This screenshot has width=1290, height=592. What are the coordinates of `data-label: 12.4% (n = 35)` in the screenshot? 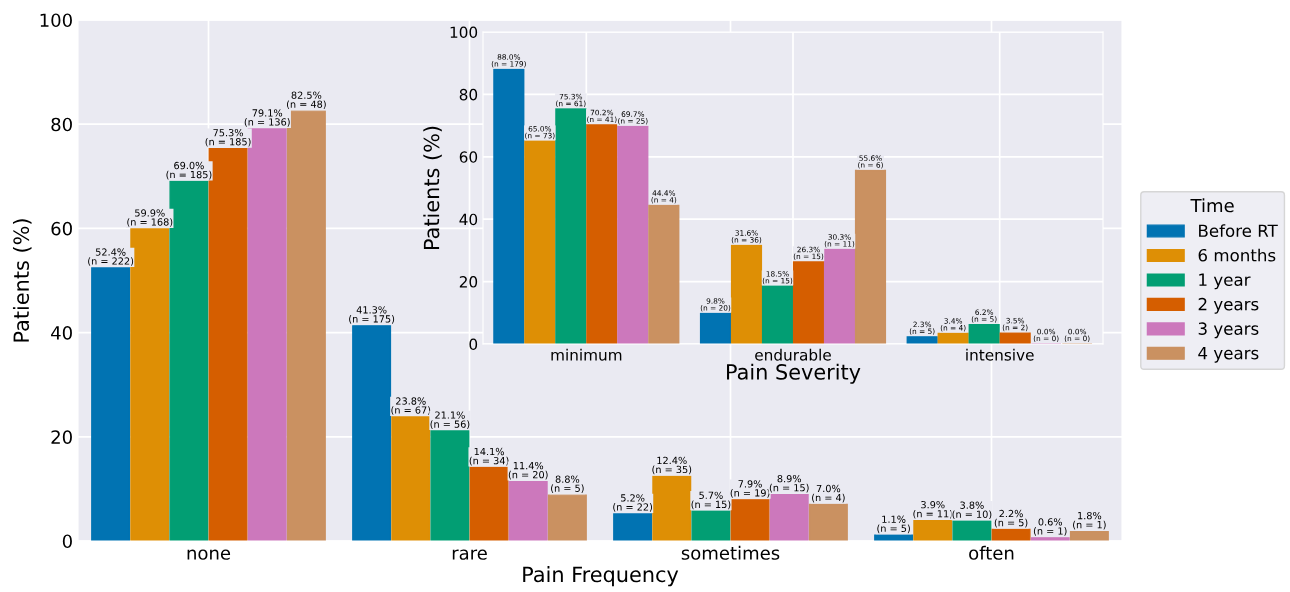 It's located at (672, 465).